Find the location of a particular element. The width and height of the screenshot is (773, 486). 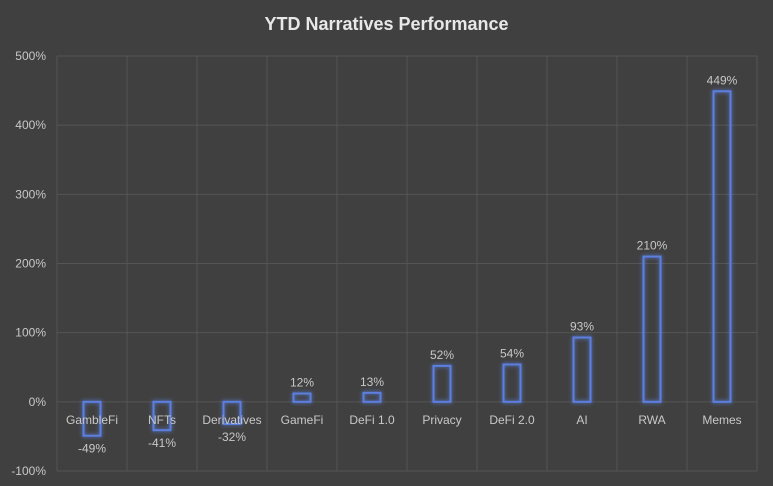

data-label: 210% is located at coordinates (652, 246).